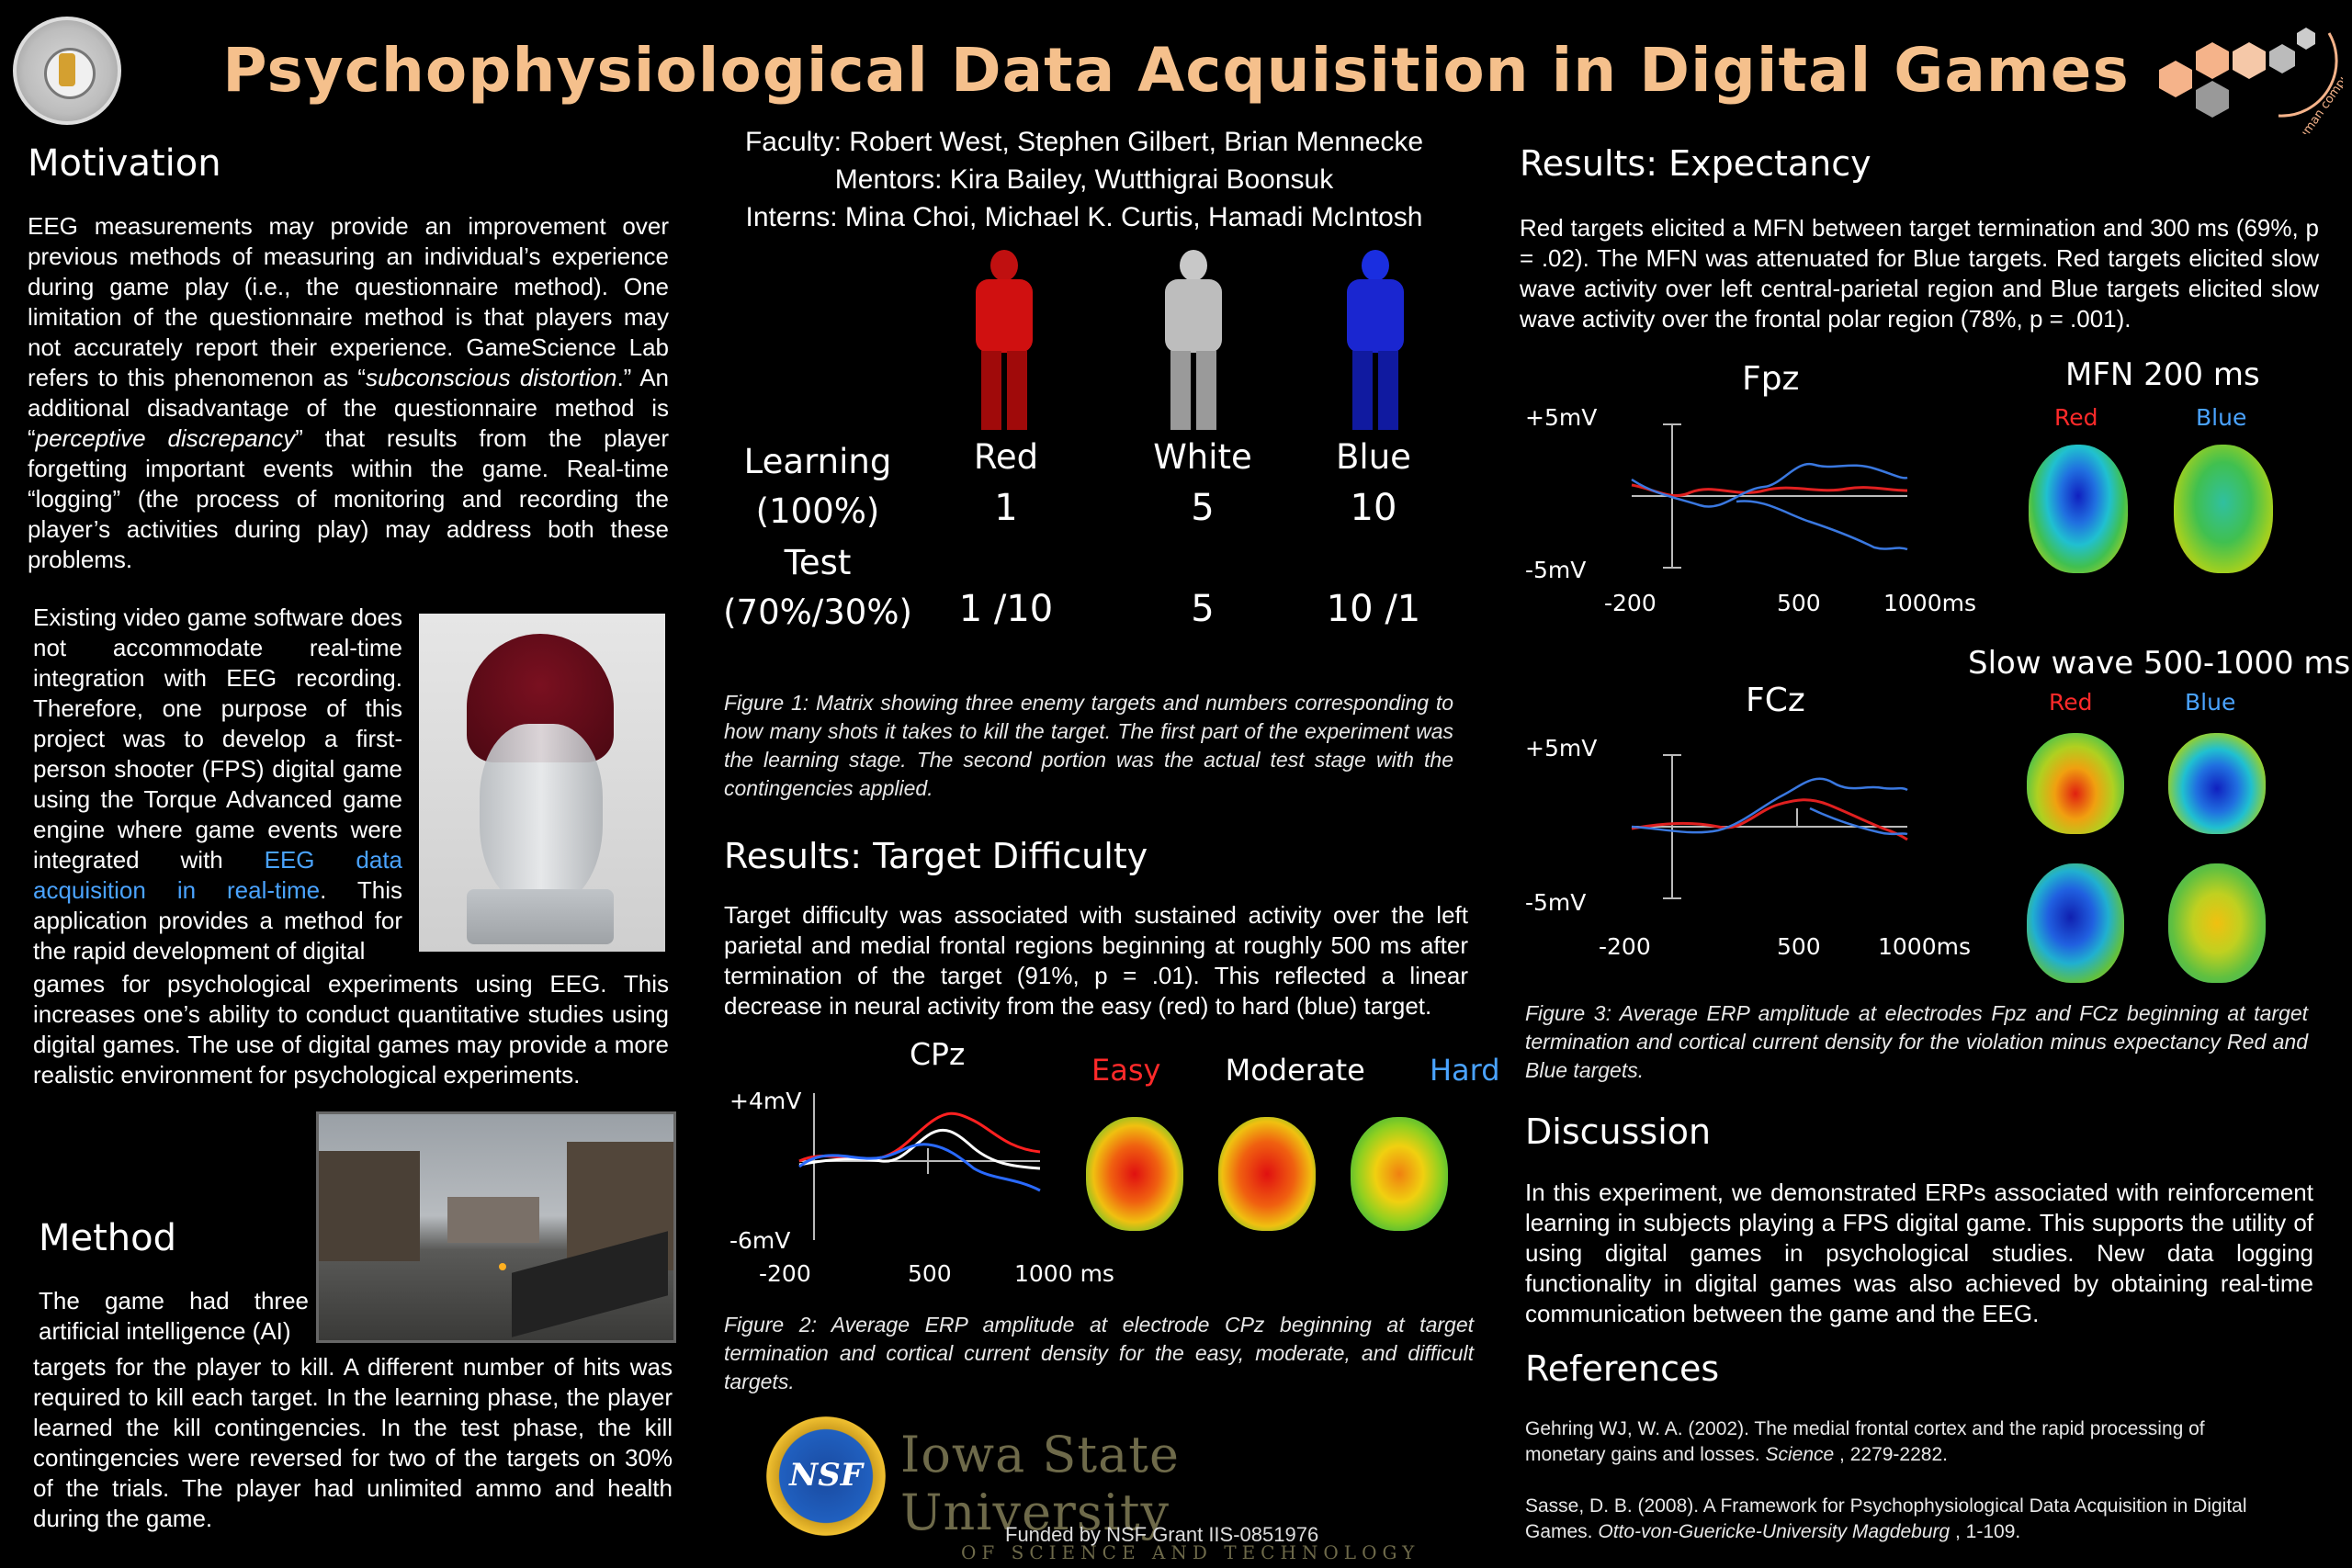 Image resolution: width=2352 pixels, height=1568 pixels. I want to click on fcz-erp-plot, so click(1770, 826).